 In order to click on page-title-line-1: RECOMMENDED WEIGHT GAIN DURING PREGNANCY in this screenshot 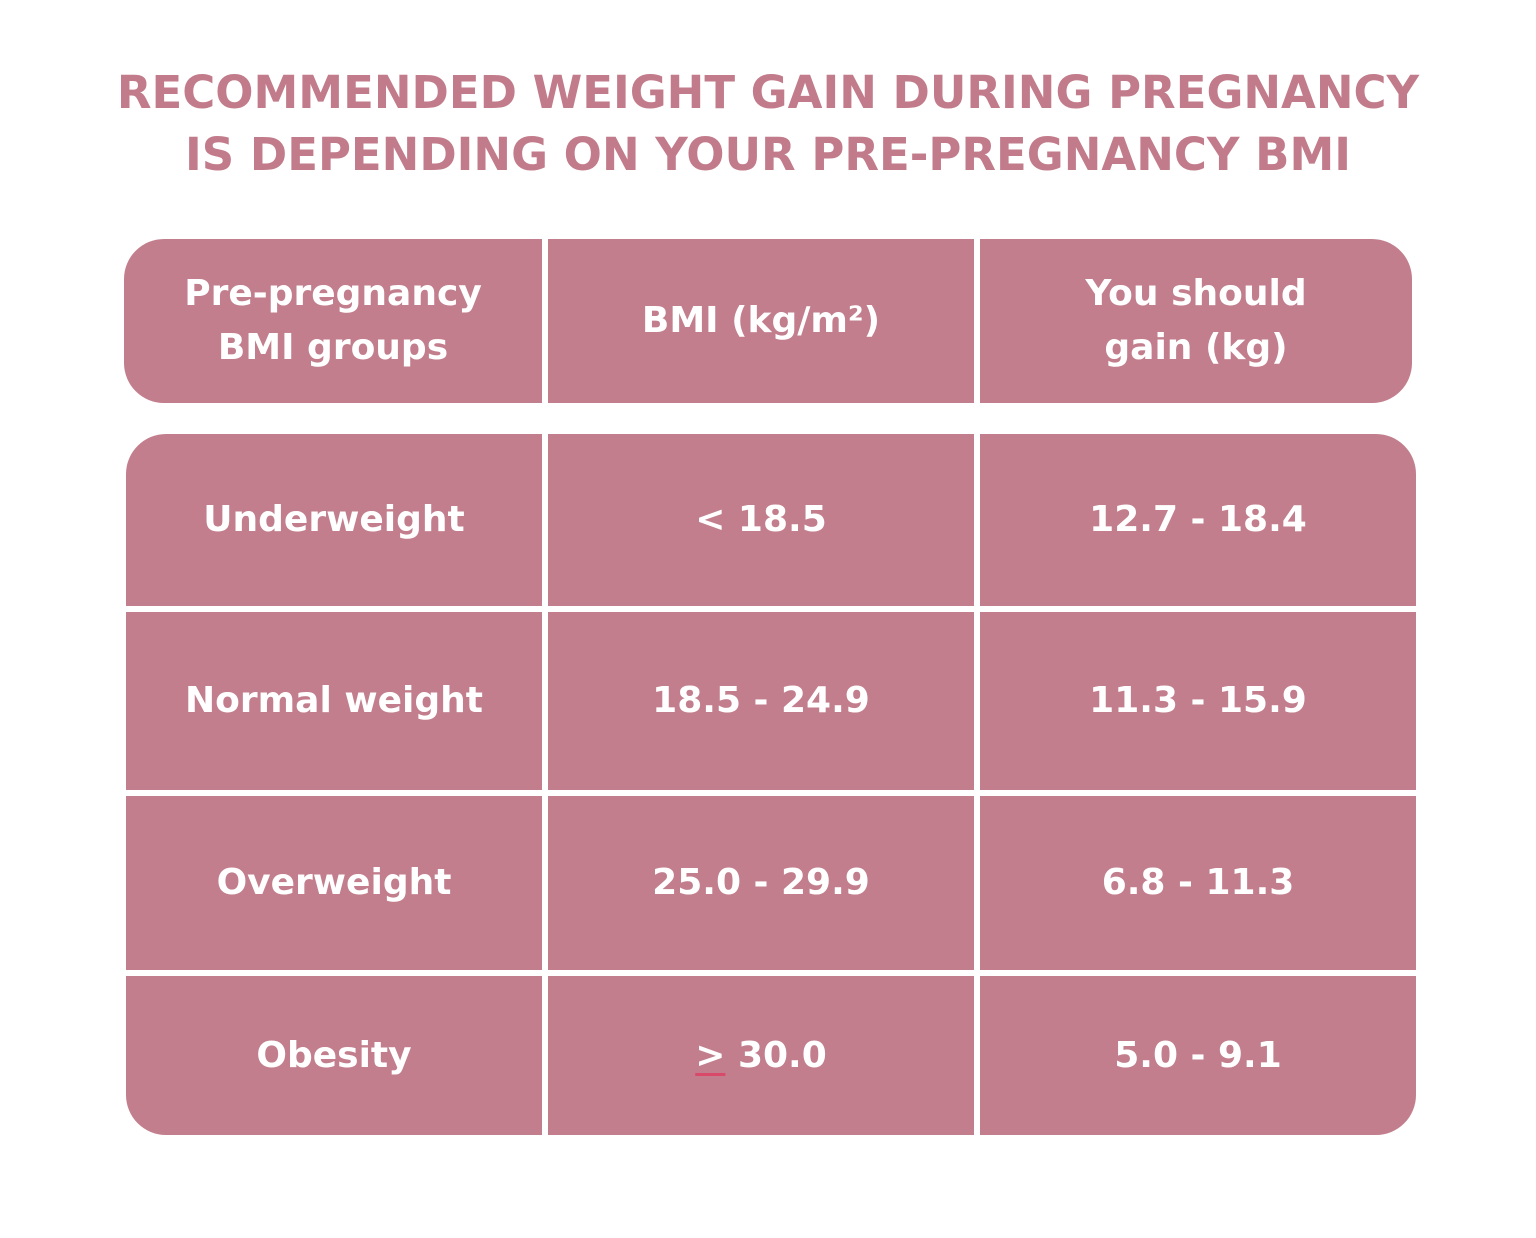, I will do `click(768, 92)`.